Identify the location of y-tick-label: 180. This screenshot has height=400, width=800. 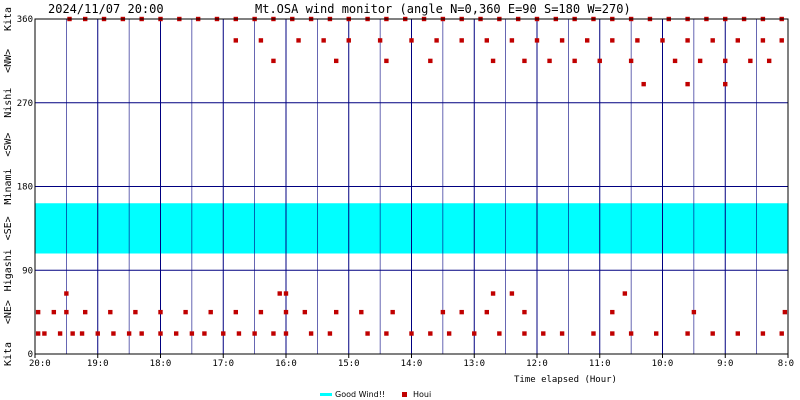
(25, 188).